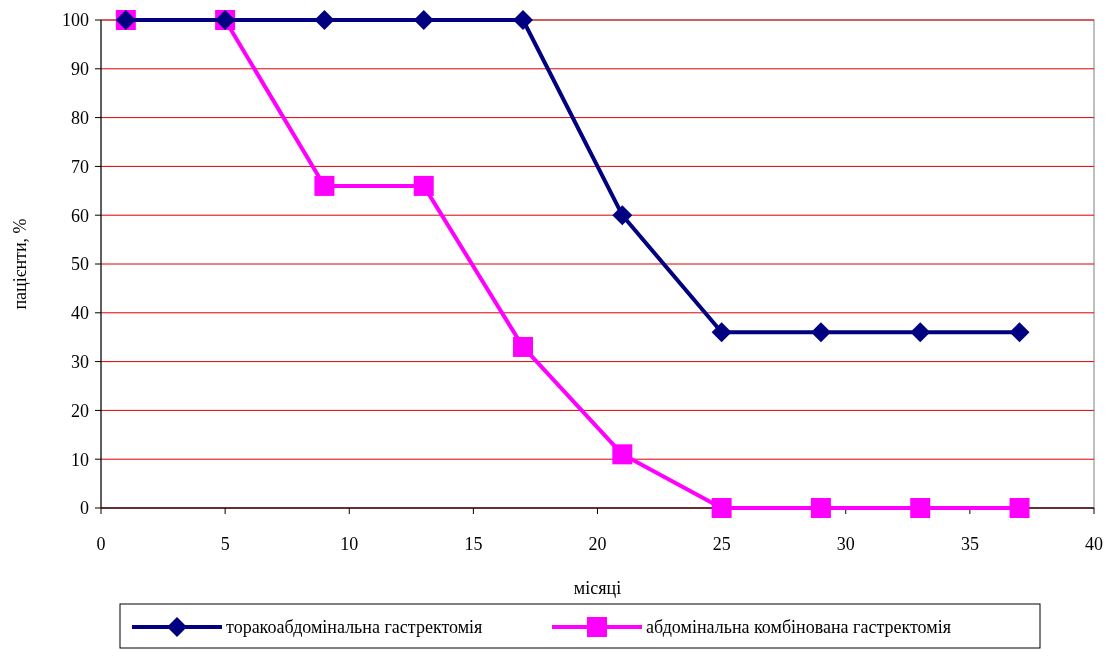 This screenshot has width=1112, height=668. What do you see at coordinates (354, 627) in the screenshot?
I see `legend-label: торакоабдомінальна гастректомія` at bounding box center [354, 627].